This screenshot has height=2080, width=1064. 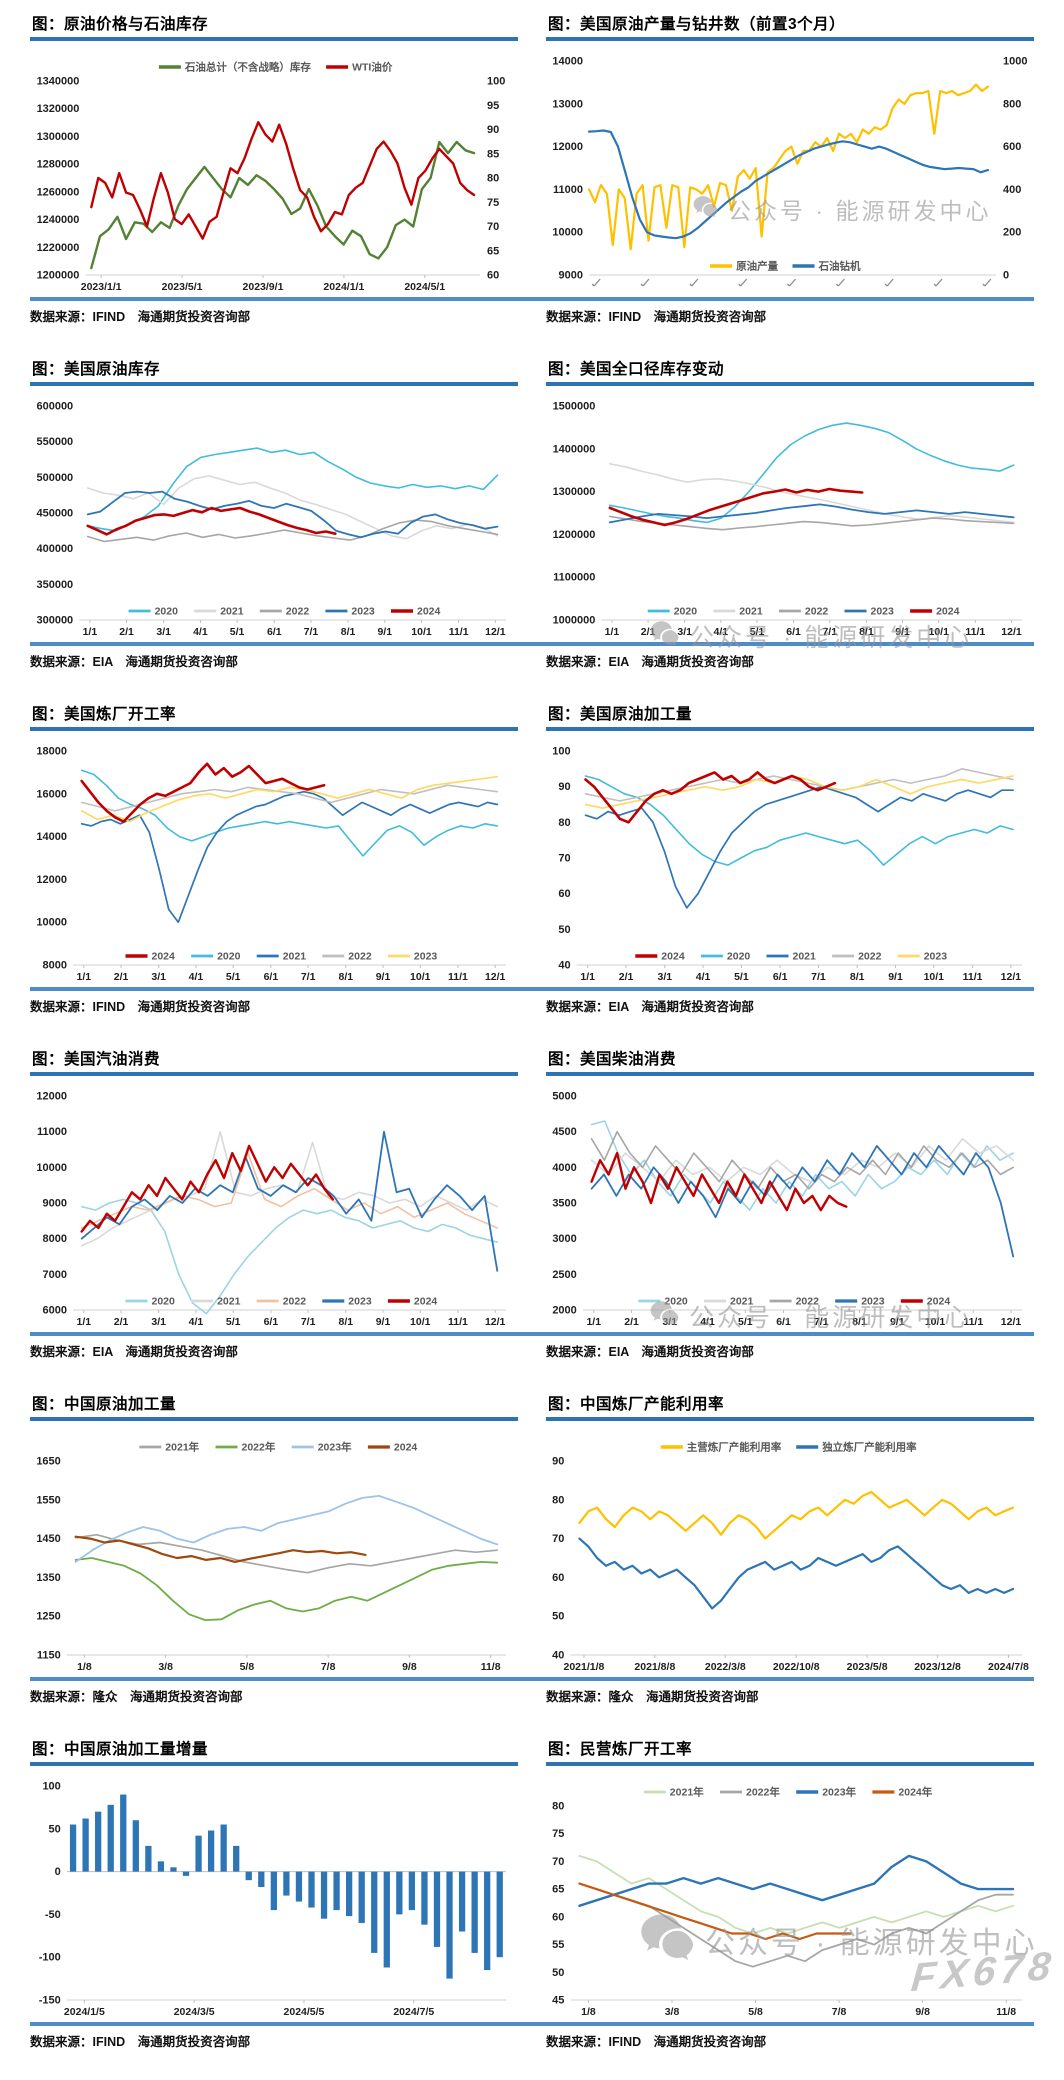 I want to click on series-独立炼厂产能利用率, so click(x=796, y=1573).